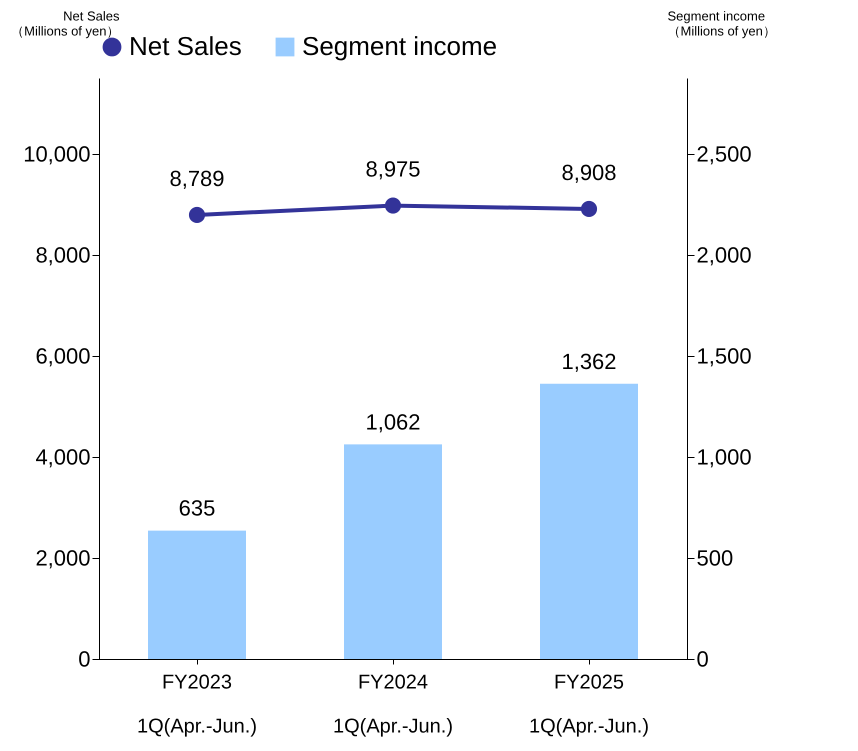 The width and height of the screenshot is (858, 751). I want to click on y2-tick-label: 2,000, so click(724, 255).